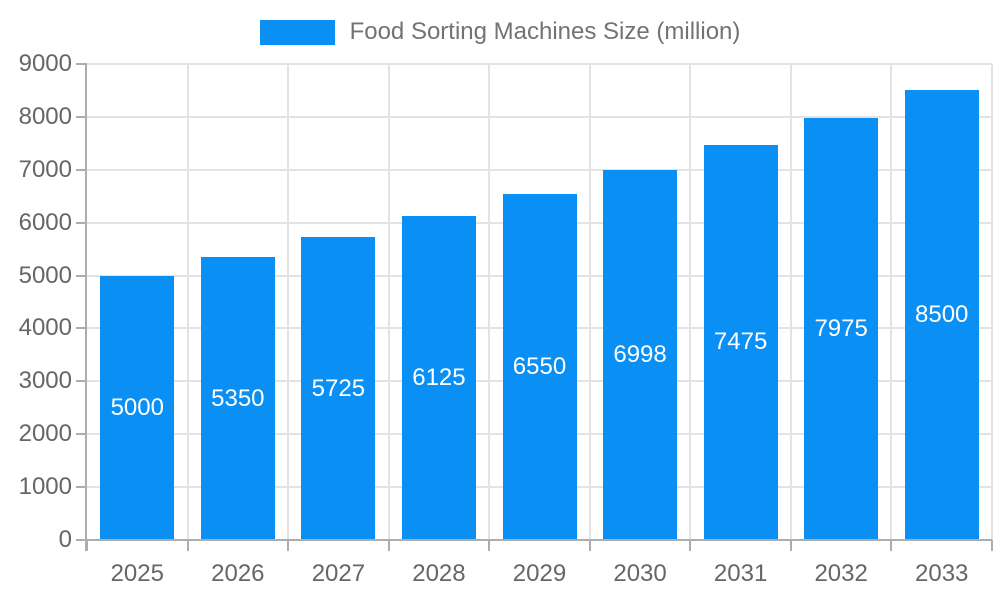 Image resolution: width=1000 pixels, height=600 pixels. I want to click on y-axis-line, so click(86, 307).